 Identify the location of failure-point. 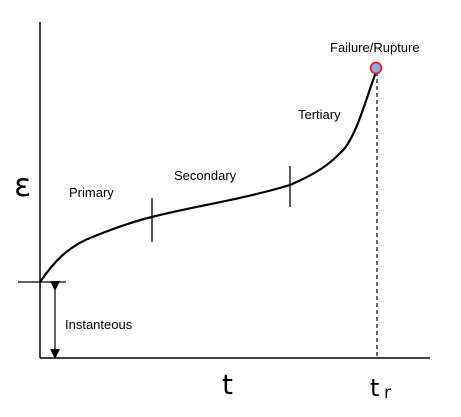
(376, 68).